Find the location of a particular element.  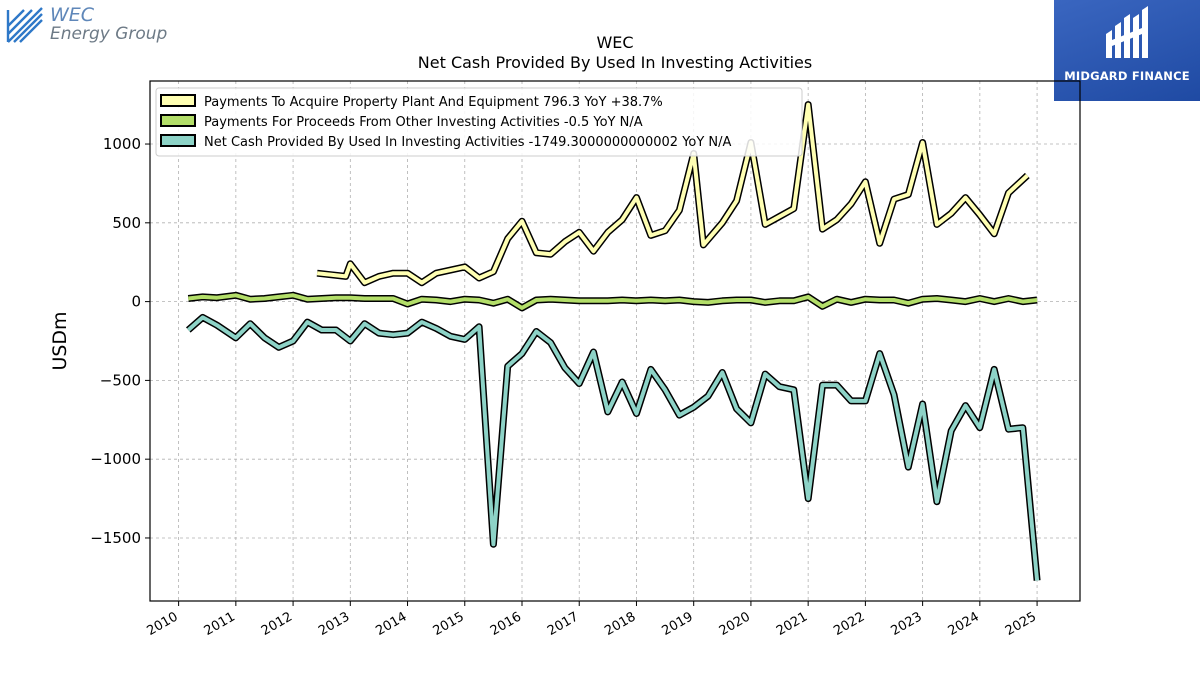

x-tick-label: 2023 is located at coordinates (906, 624).